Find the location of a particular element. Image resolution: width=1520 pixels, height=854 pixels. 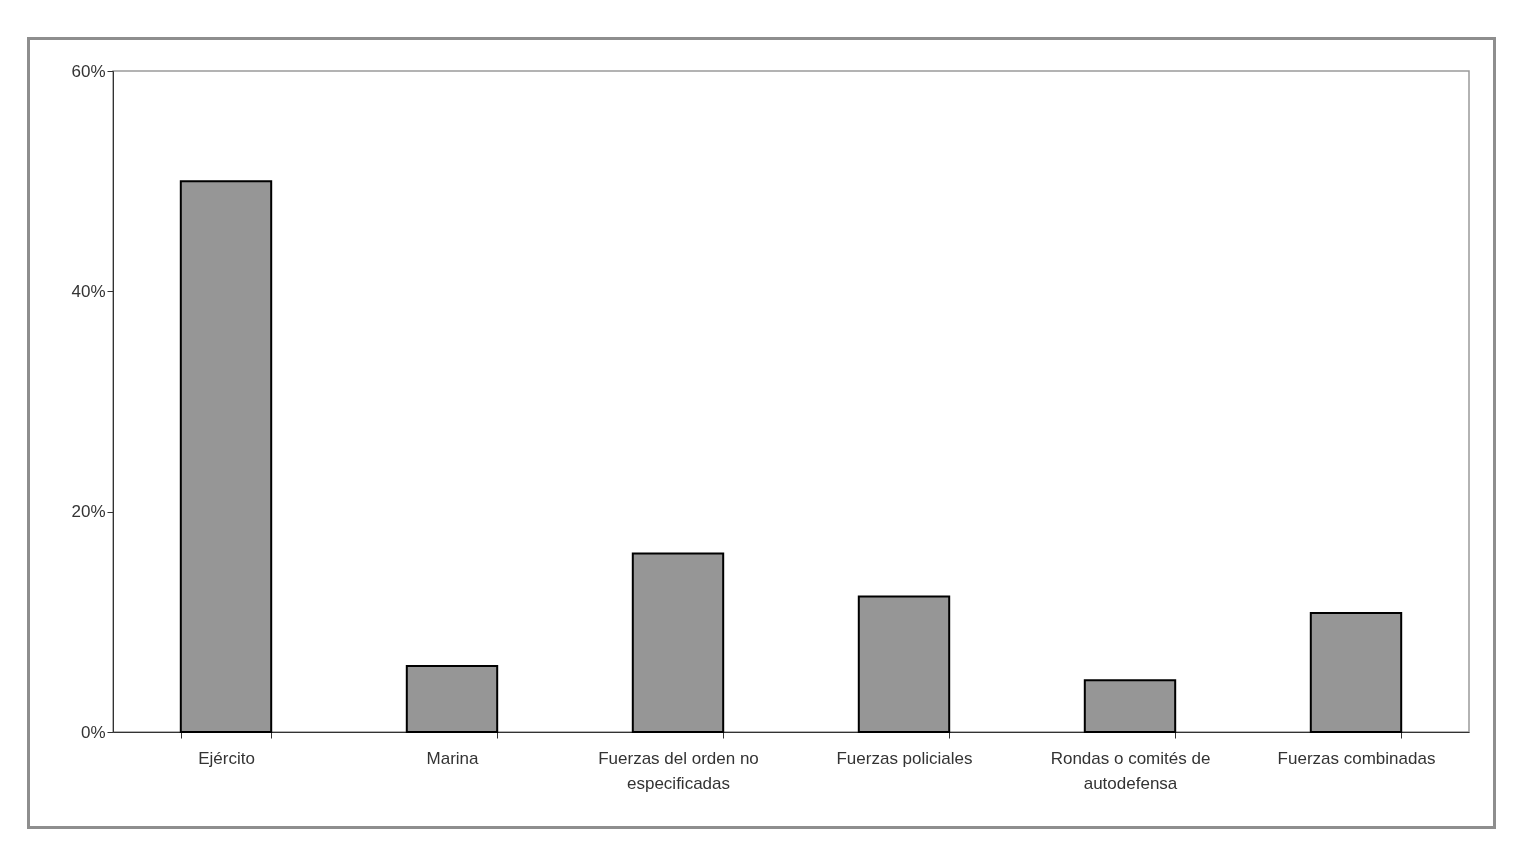

y-tick-label: 60% is located at coordinates (88, 71).